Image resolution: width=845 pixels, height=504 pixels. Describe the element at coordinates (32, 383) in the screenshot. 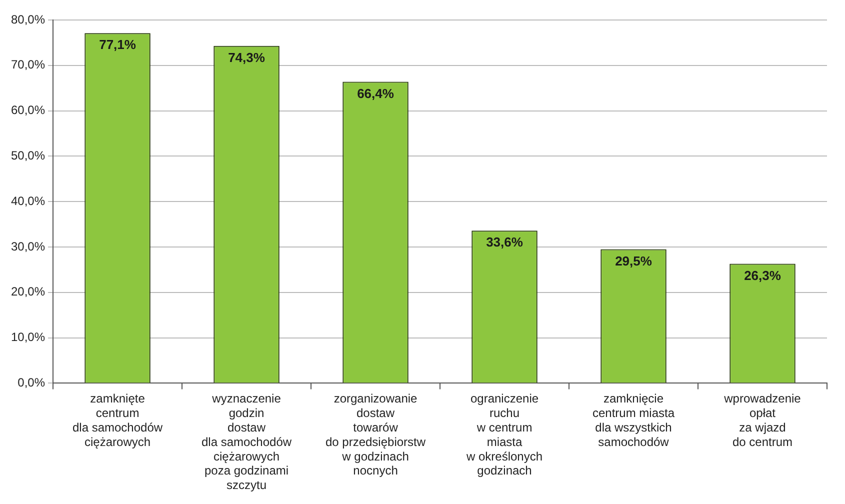

I see `y-tick-label: 0,0%` at that location.